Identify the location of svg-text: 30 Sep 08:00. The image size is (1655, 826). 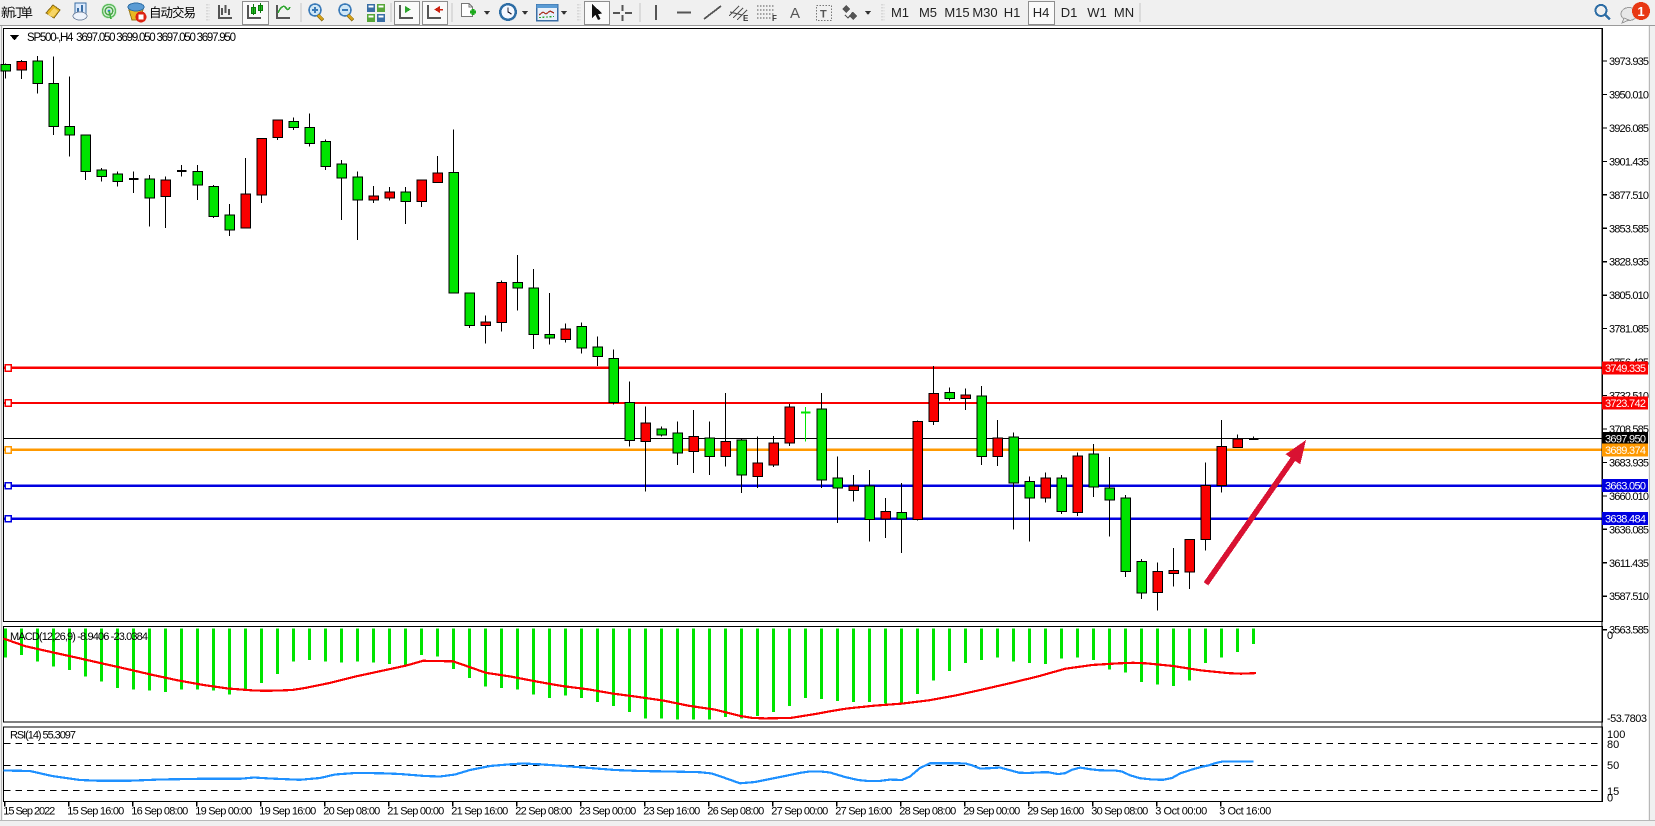
(1119, 812).